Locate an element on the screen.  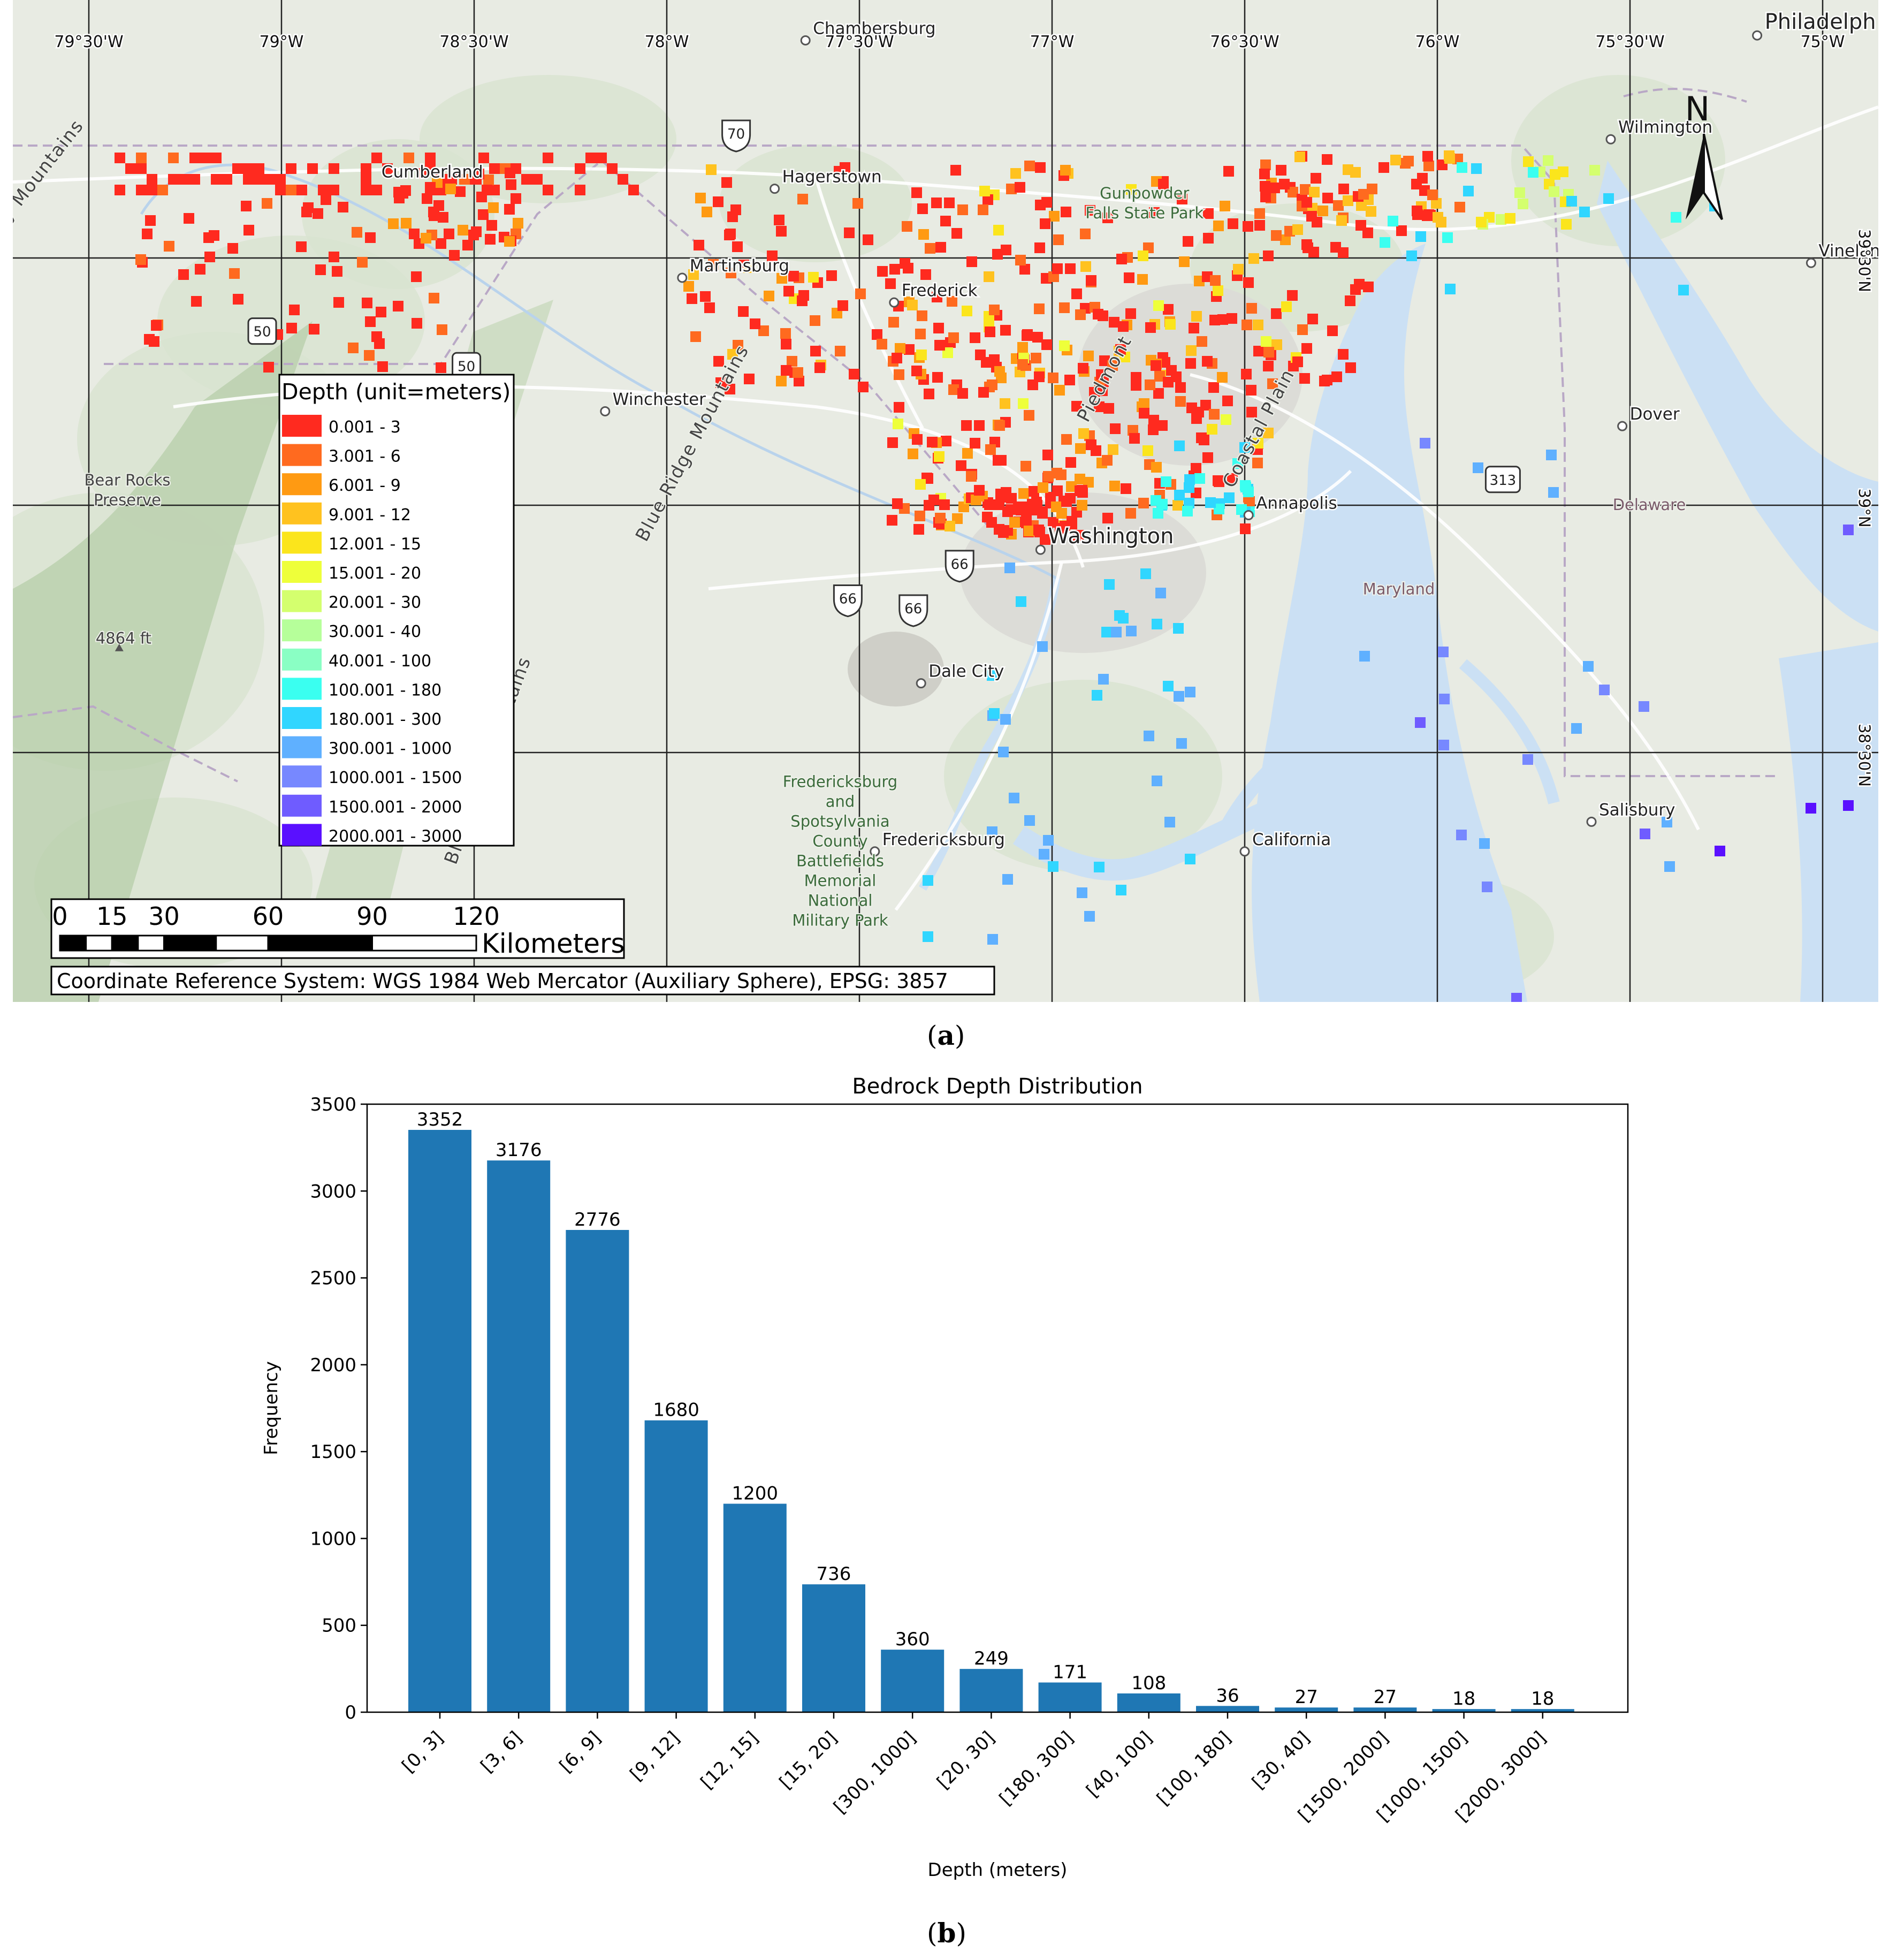
data-label: 27 is located at coordinates (1385, 1697).